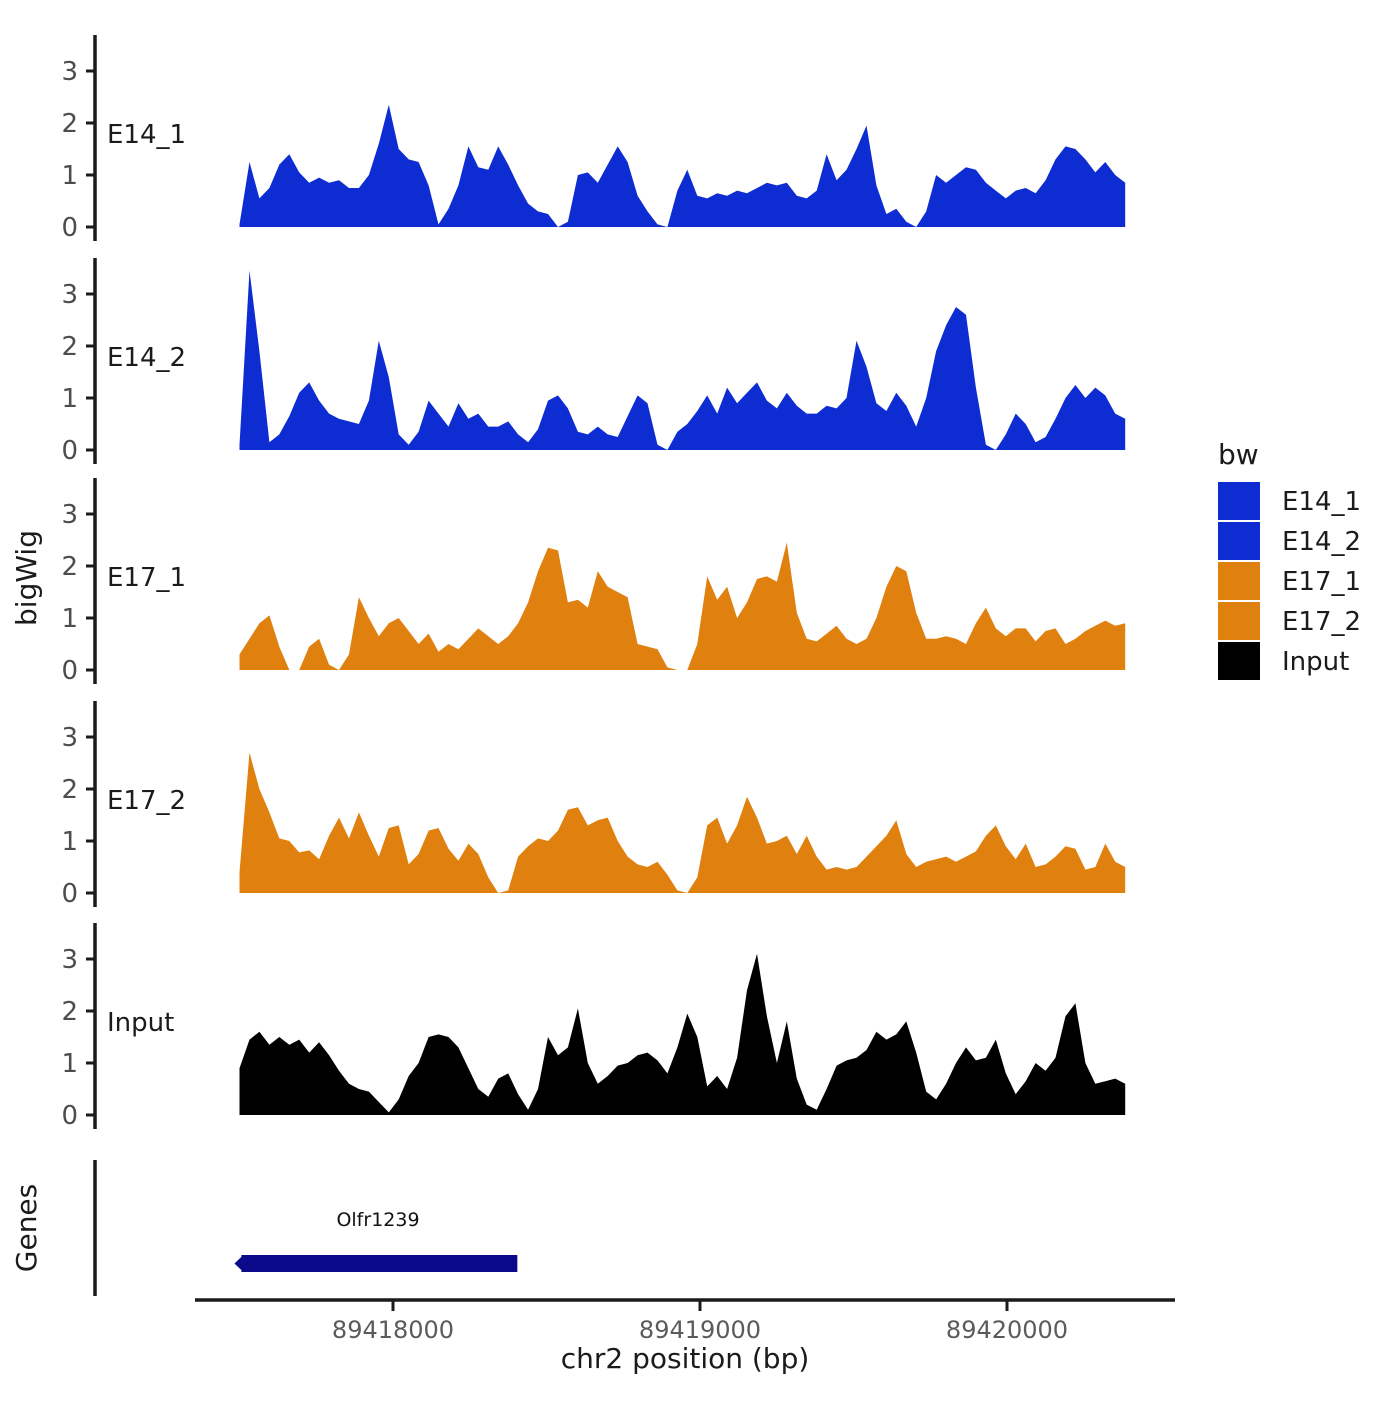  I want to click on track-label-Input: Input, so click(140, 1023).